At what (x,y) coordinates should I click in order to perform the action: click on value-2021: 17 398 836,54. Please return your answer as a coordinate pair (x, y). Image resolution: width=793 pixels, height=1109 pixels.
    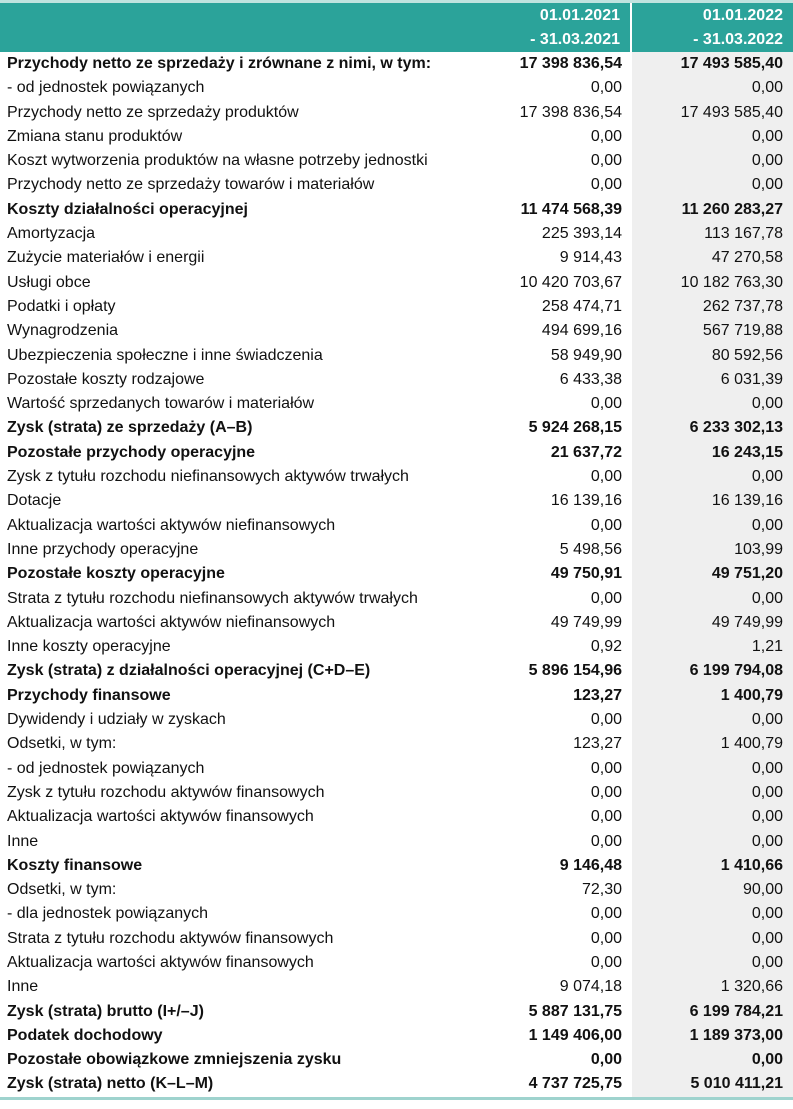
    Looking at the image, I should click on (570, 112).